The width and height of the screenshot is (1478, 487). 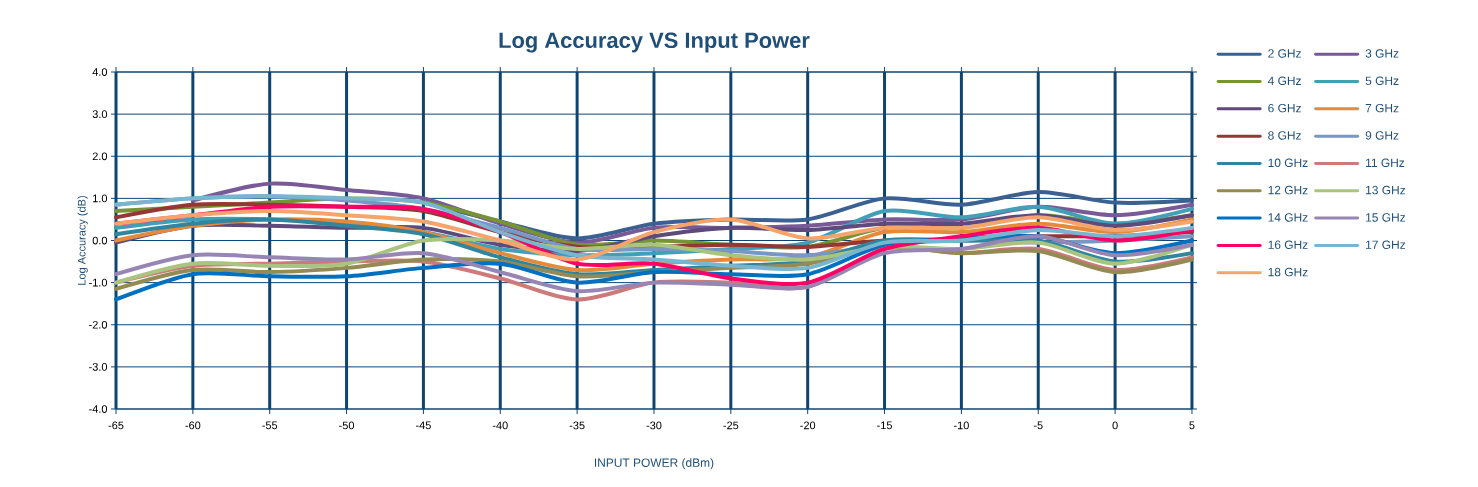 I want to click on x-tick-label: -25, so click(x=731, y=425).